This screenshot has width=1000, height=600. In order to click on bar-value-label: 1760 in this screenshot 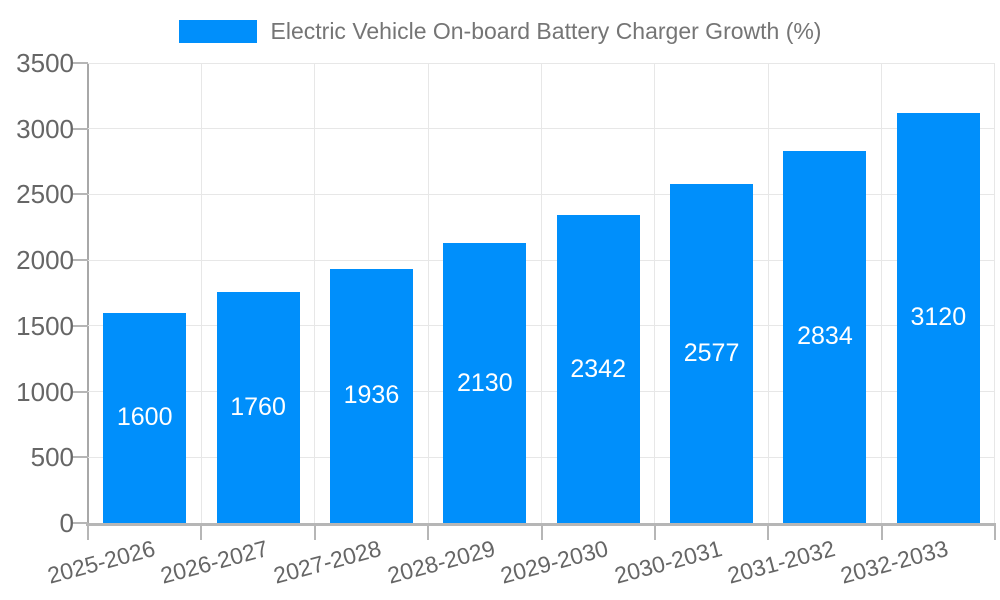, I will do `click(258, 406)`.